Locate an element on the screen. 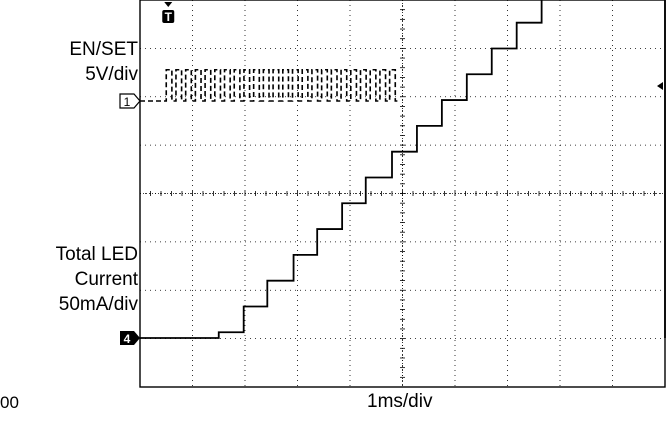 This screenshot has width=669, height=421. ch4-marker-label: 4 is located at coordinates (127, 339).